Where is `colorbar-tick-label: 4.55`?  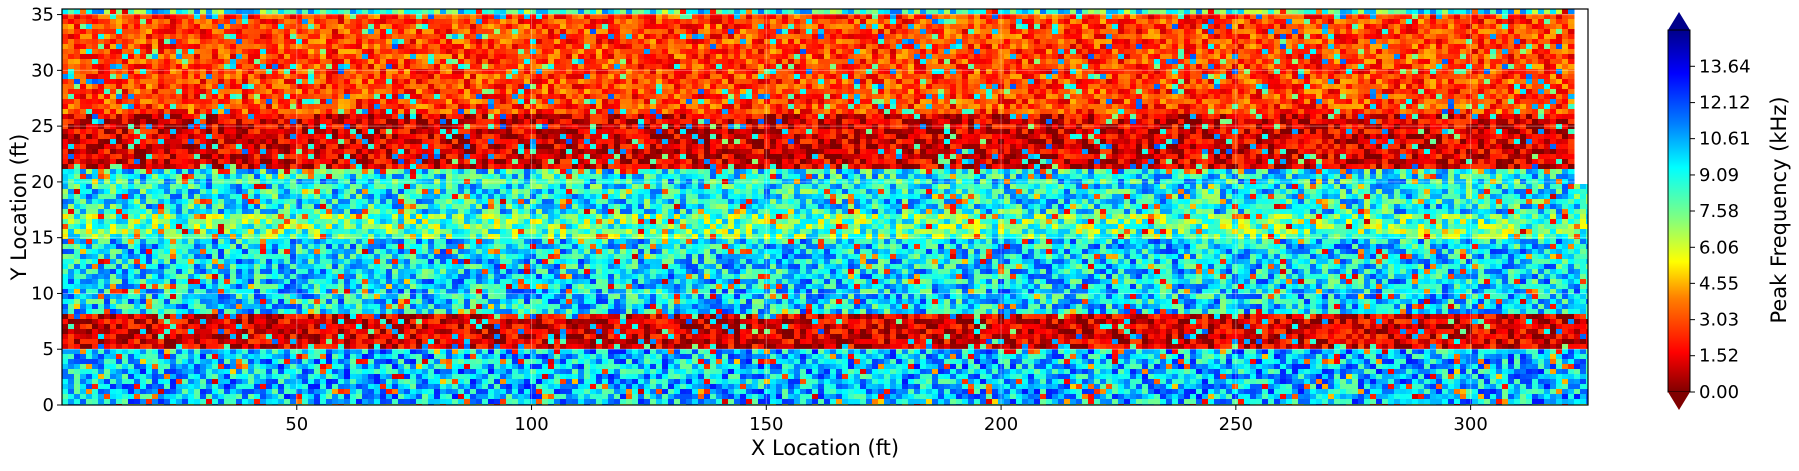 colorbar-tick-label: 4.55 is located at coordinates (1719, 283).